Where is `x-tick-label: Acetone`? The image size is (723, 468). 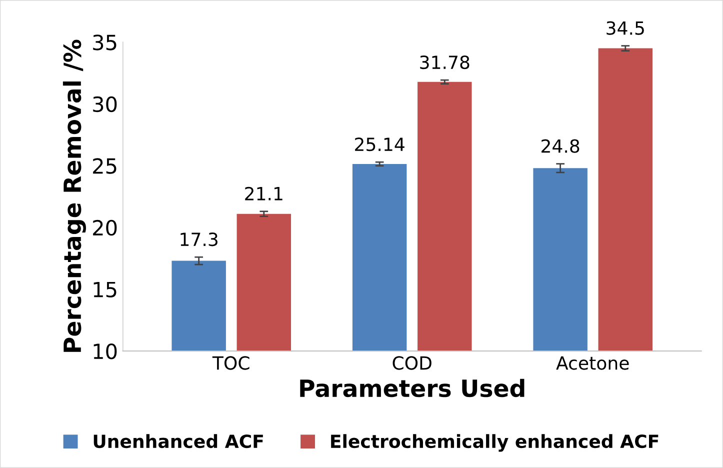 x-tick-label: Acetone is located at coordinates (592, 363).